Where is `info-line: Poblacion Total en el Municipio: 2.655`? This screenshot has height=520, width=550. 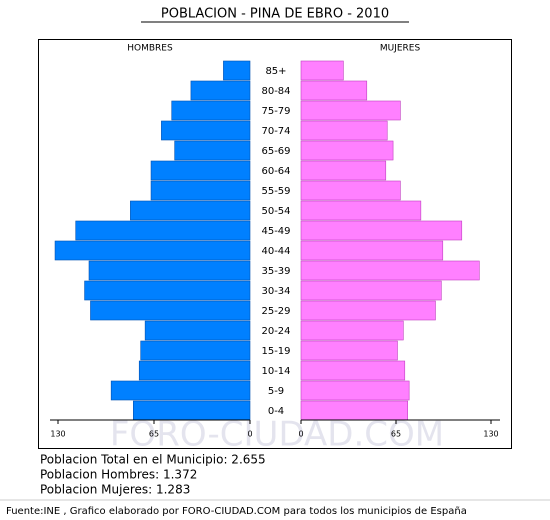
info-line: Poblacion Total en el Municipio: 2.655 is located at coordinates (153, 460).